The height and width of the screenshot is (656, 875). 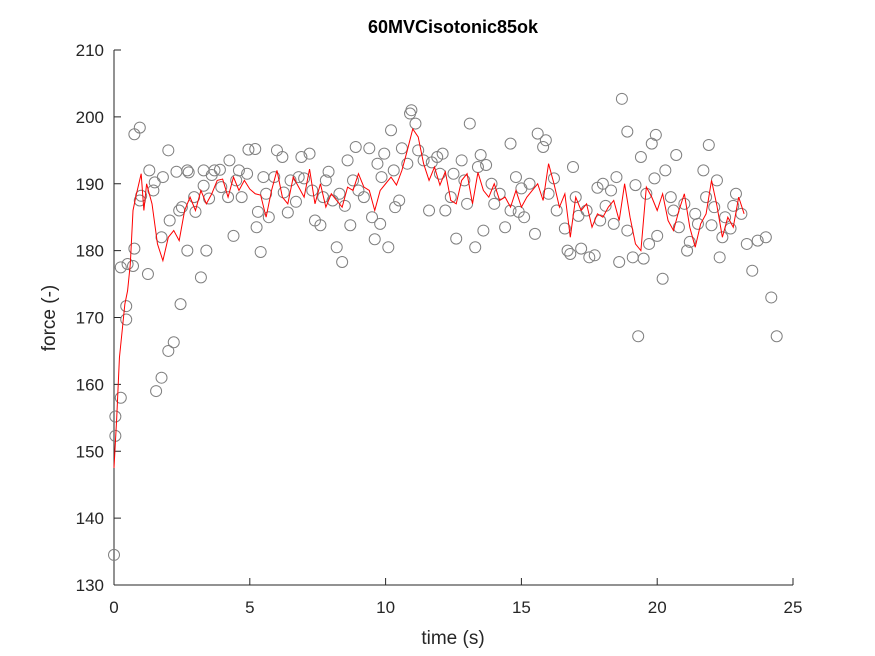 I want to click on y-tick-label: 190, so click(x=90, y=184).